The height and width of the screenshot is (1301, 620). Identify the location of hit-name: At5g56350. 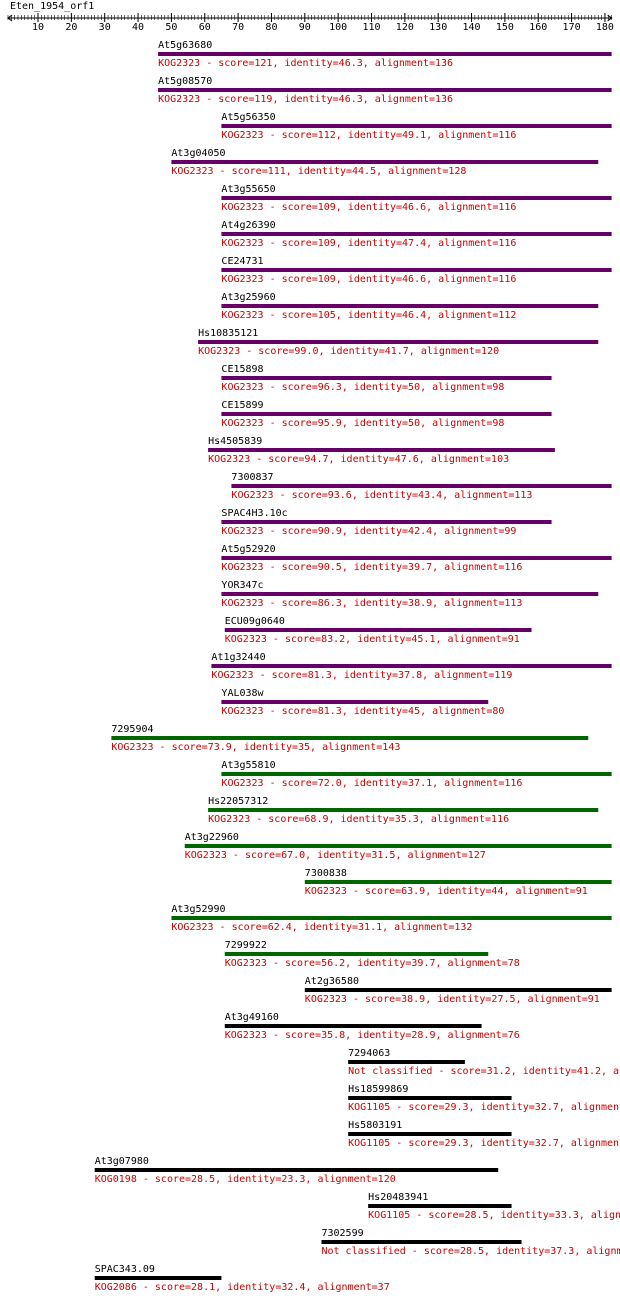
(248, 117).